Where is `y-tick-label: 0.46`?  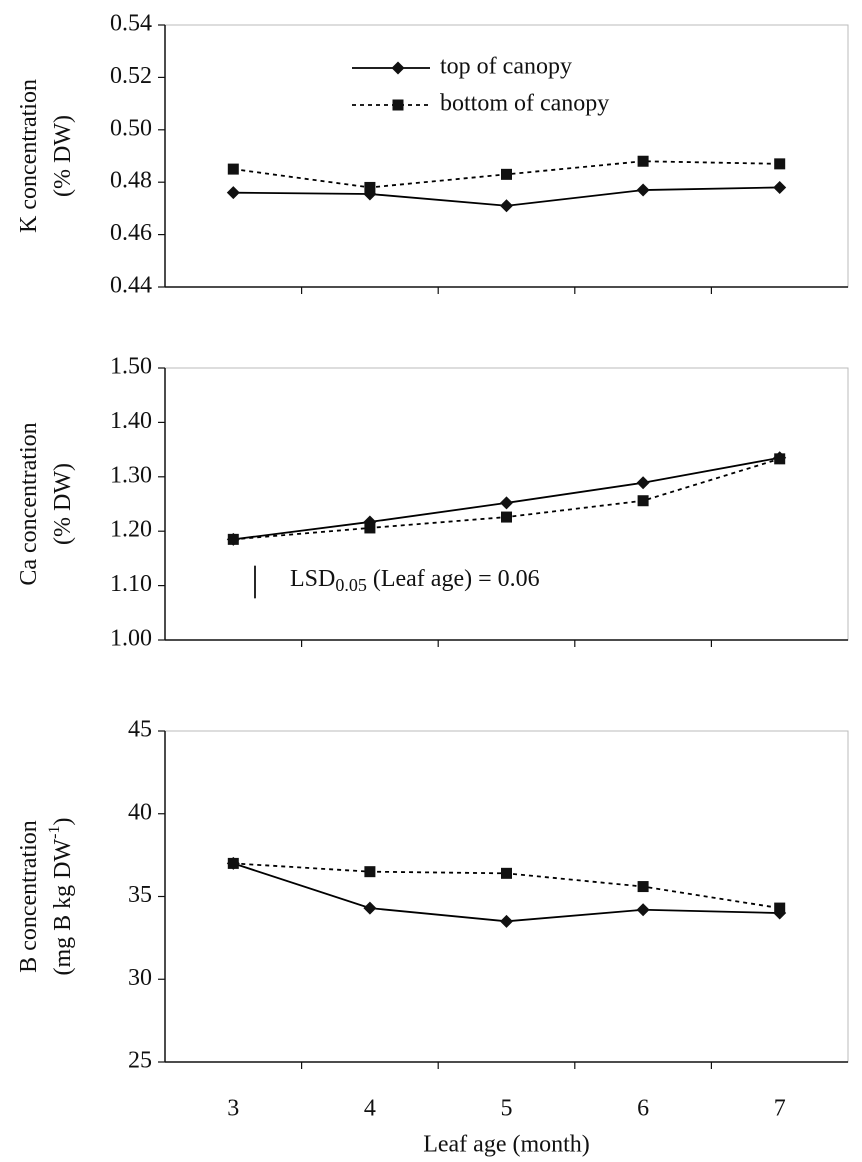
y-tick-label: 0.46 is located at coordinates (131, 233).